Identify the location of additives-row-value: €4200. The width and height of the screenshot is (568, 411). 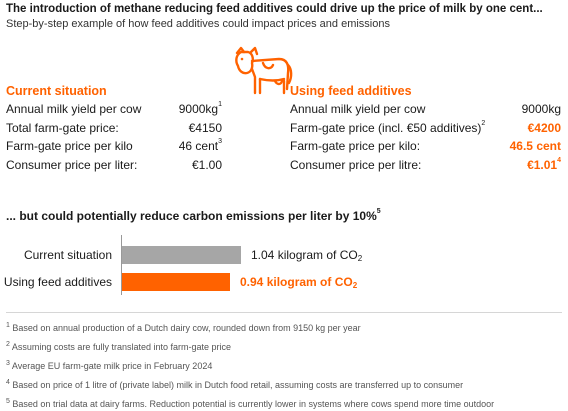
(544, 128).